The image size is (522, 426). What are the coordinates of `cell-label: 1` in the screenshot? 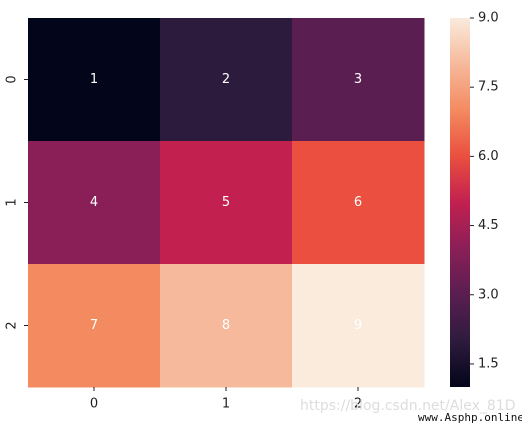 It's located at (94, 79).